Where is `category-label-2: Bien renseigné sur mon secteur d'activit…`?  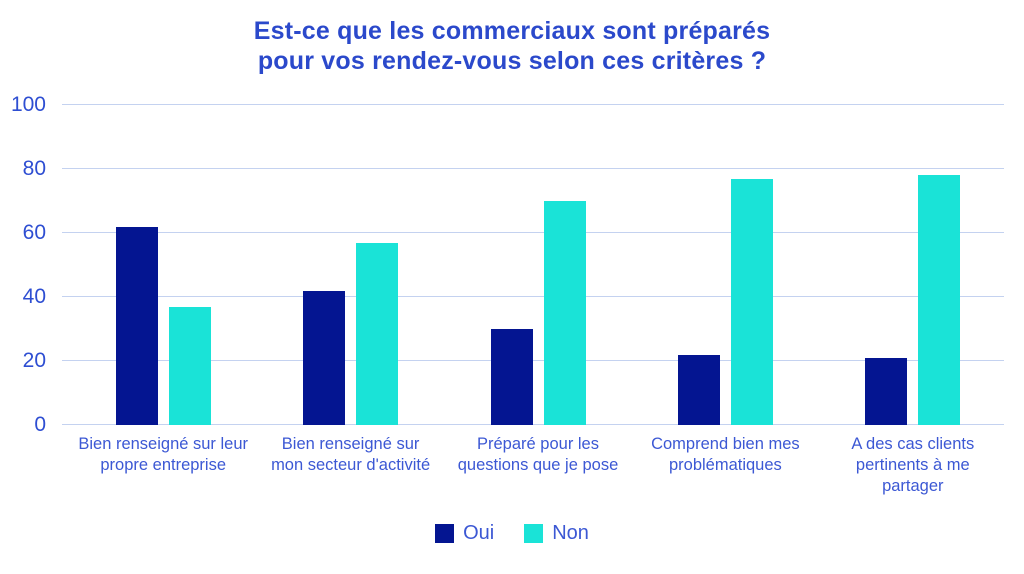
category-label-2: Bien renseigné sur mon secteur d'activit… is located at coordinates (351, 454).